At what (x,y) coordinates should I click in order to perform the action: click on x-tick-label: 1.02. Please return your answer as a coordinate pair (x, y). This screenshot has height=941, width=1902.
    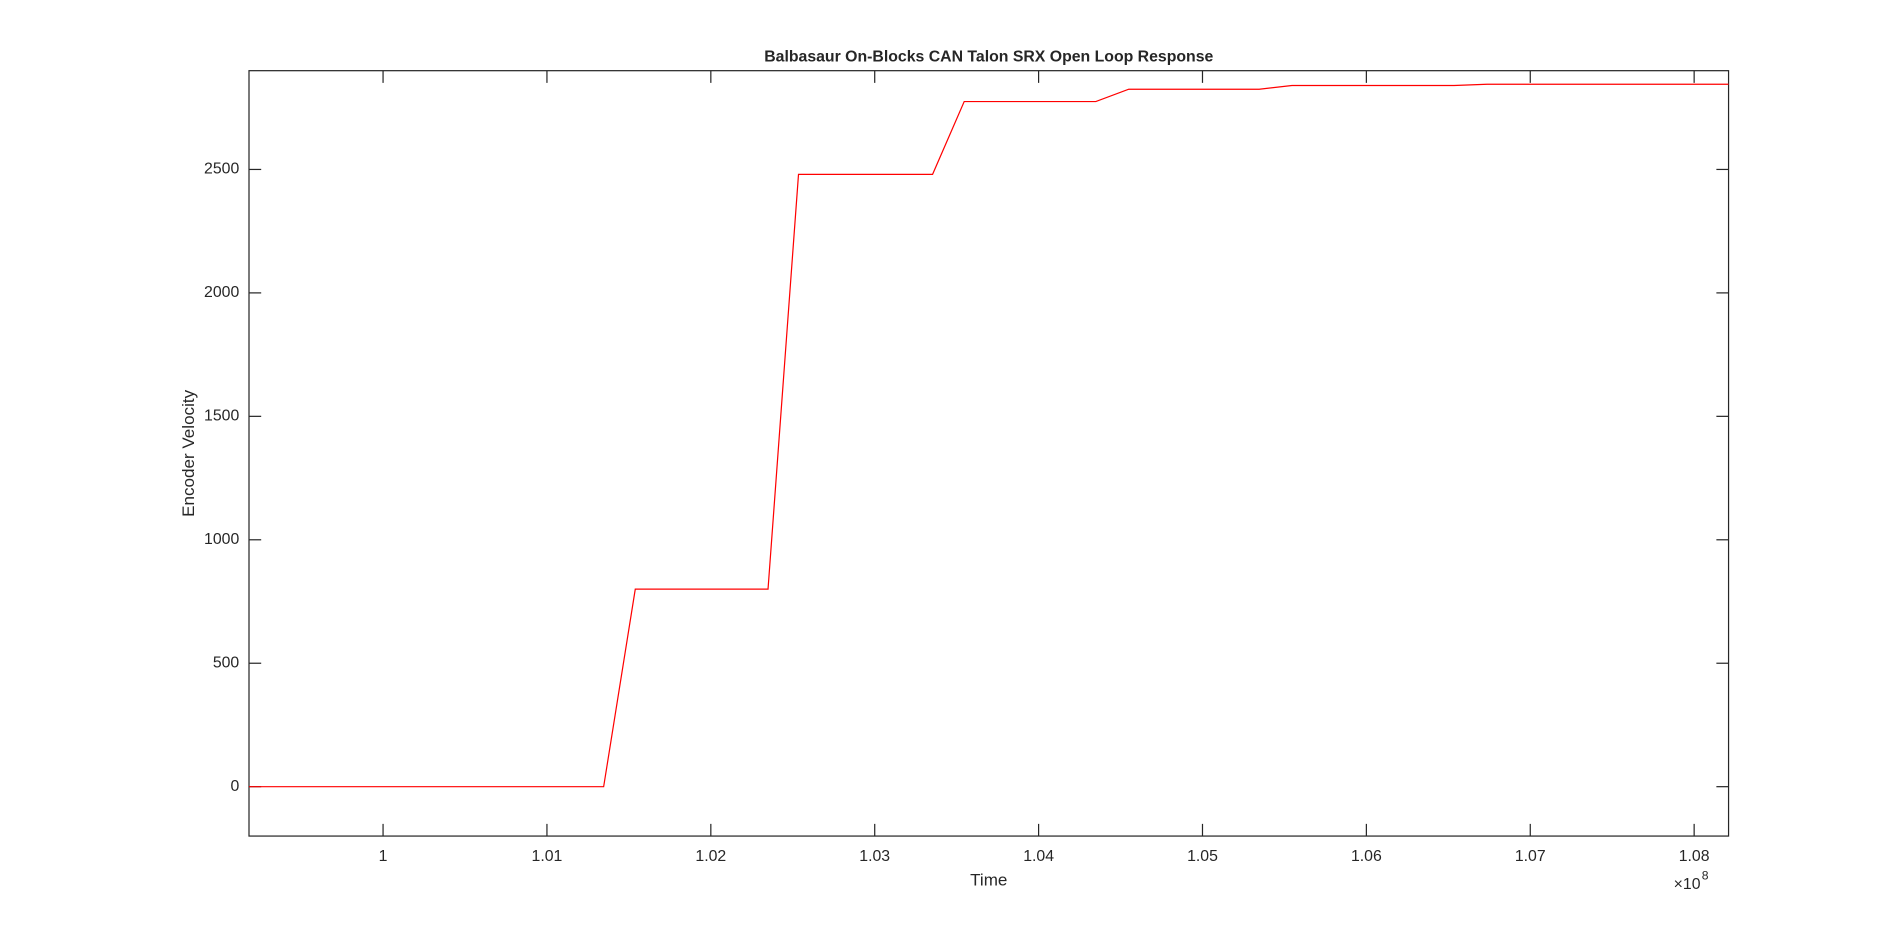
    Looking at the image, I should click on (710, 856).